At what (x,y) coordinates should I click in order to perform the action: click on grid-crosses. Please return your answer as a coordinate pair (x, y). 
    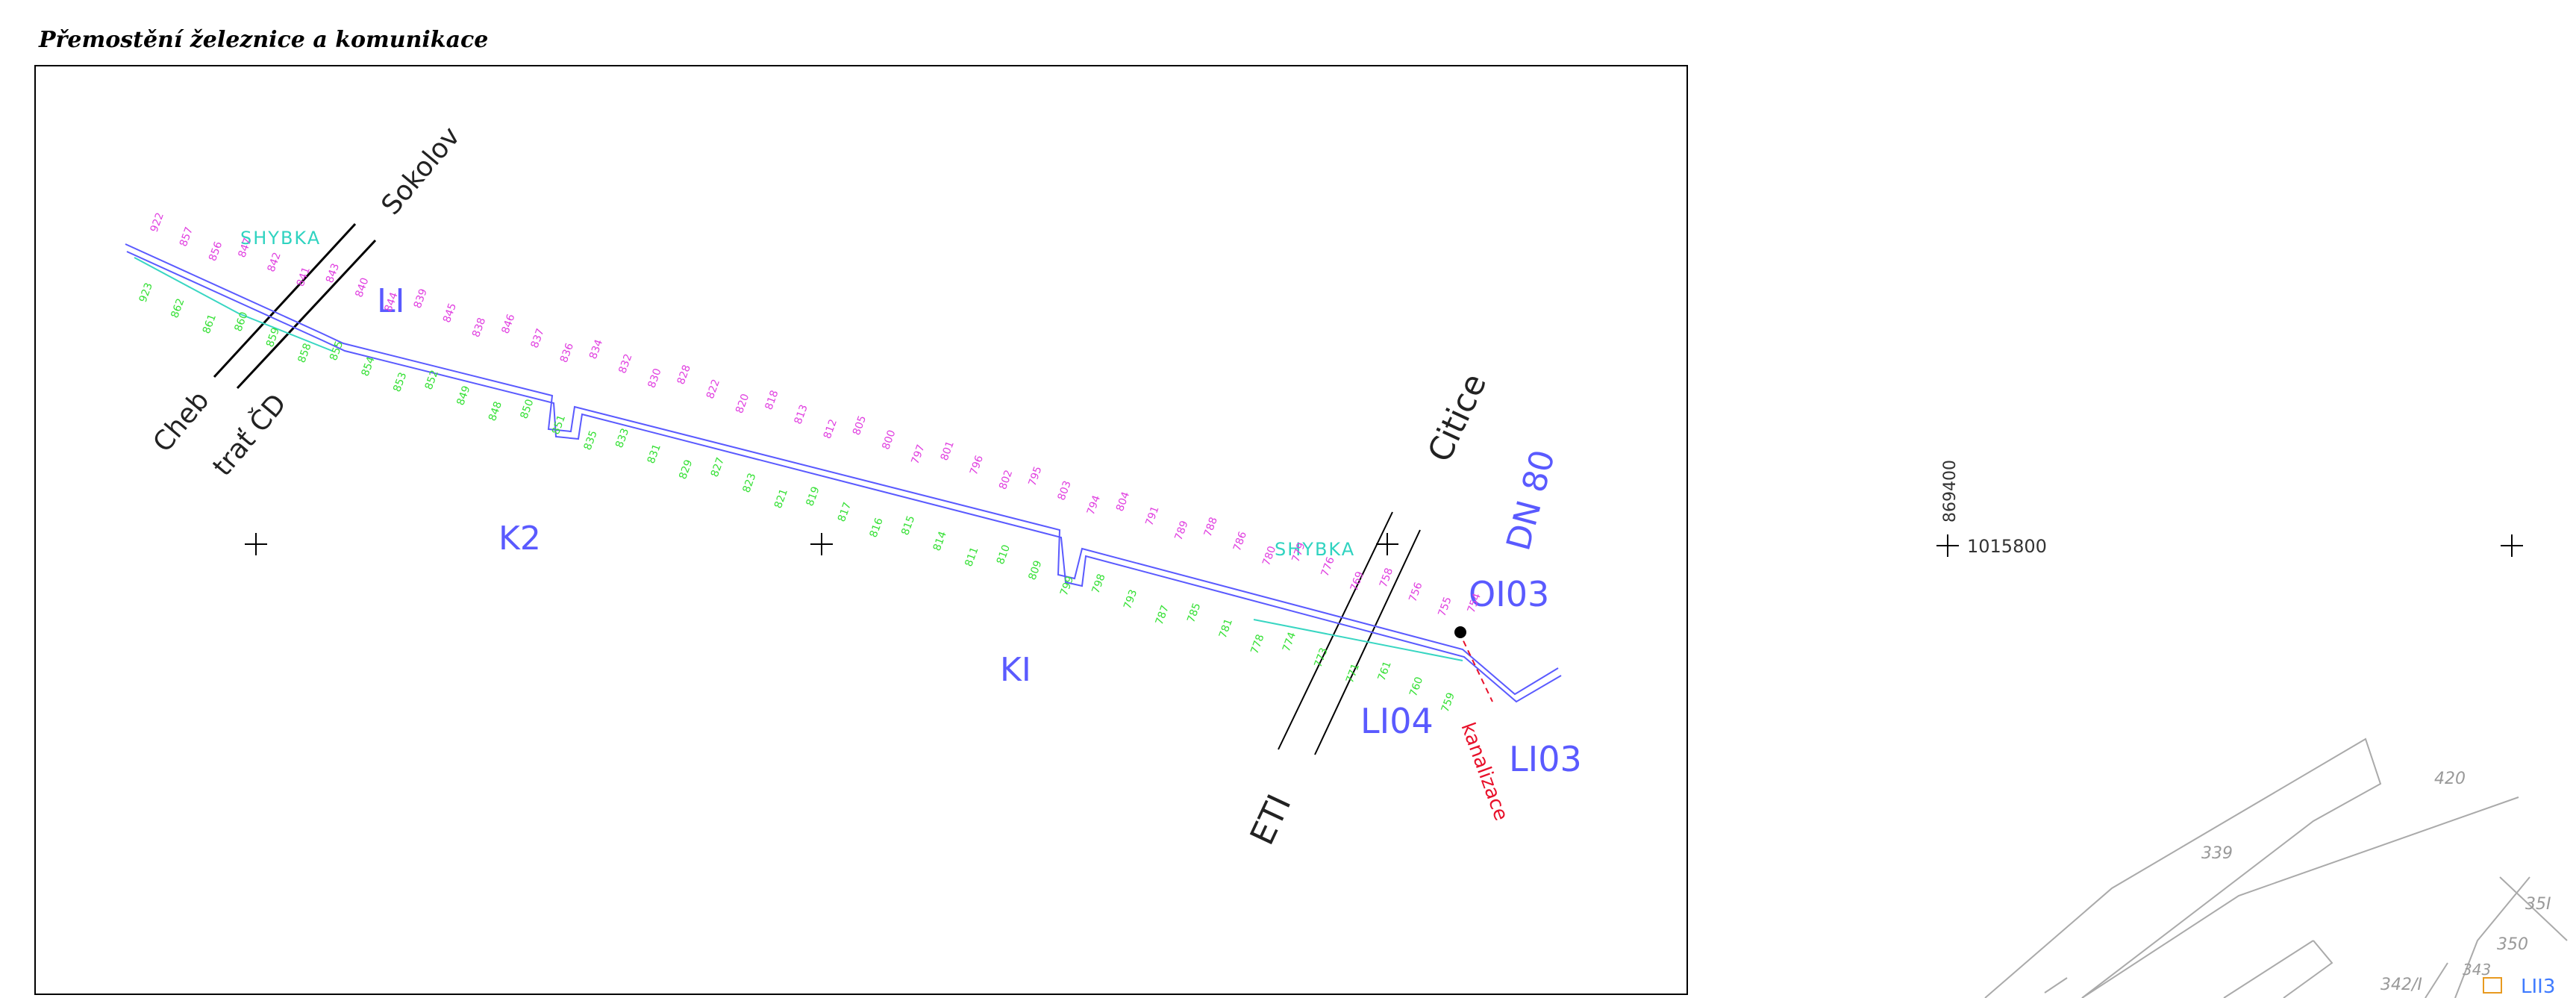
    Looking at the image, I should click on (1384, 545).